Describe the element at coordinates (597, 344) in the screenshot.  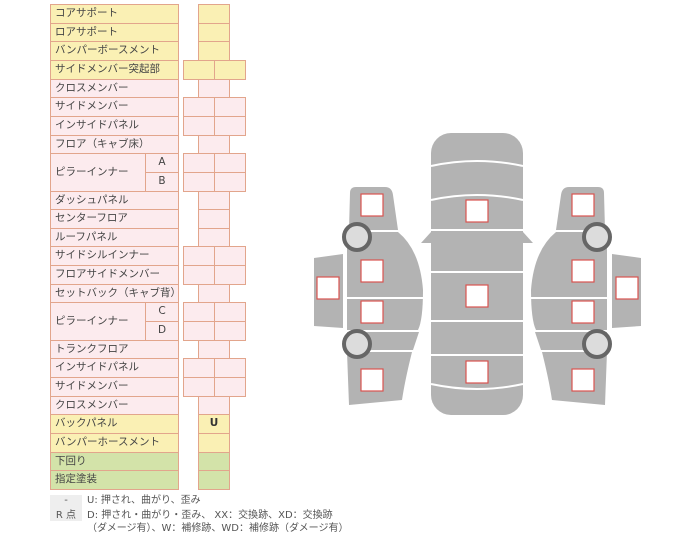
I see `right-rear-wheel` at that location.